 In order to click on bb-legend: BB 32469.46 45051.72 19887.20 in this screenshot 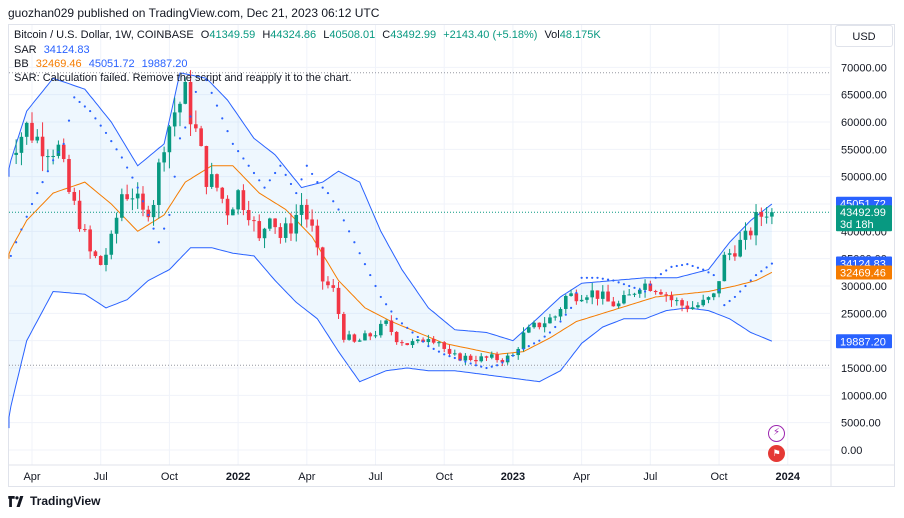, I will do `click(103, 64)`.